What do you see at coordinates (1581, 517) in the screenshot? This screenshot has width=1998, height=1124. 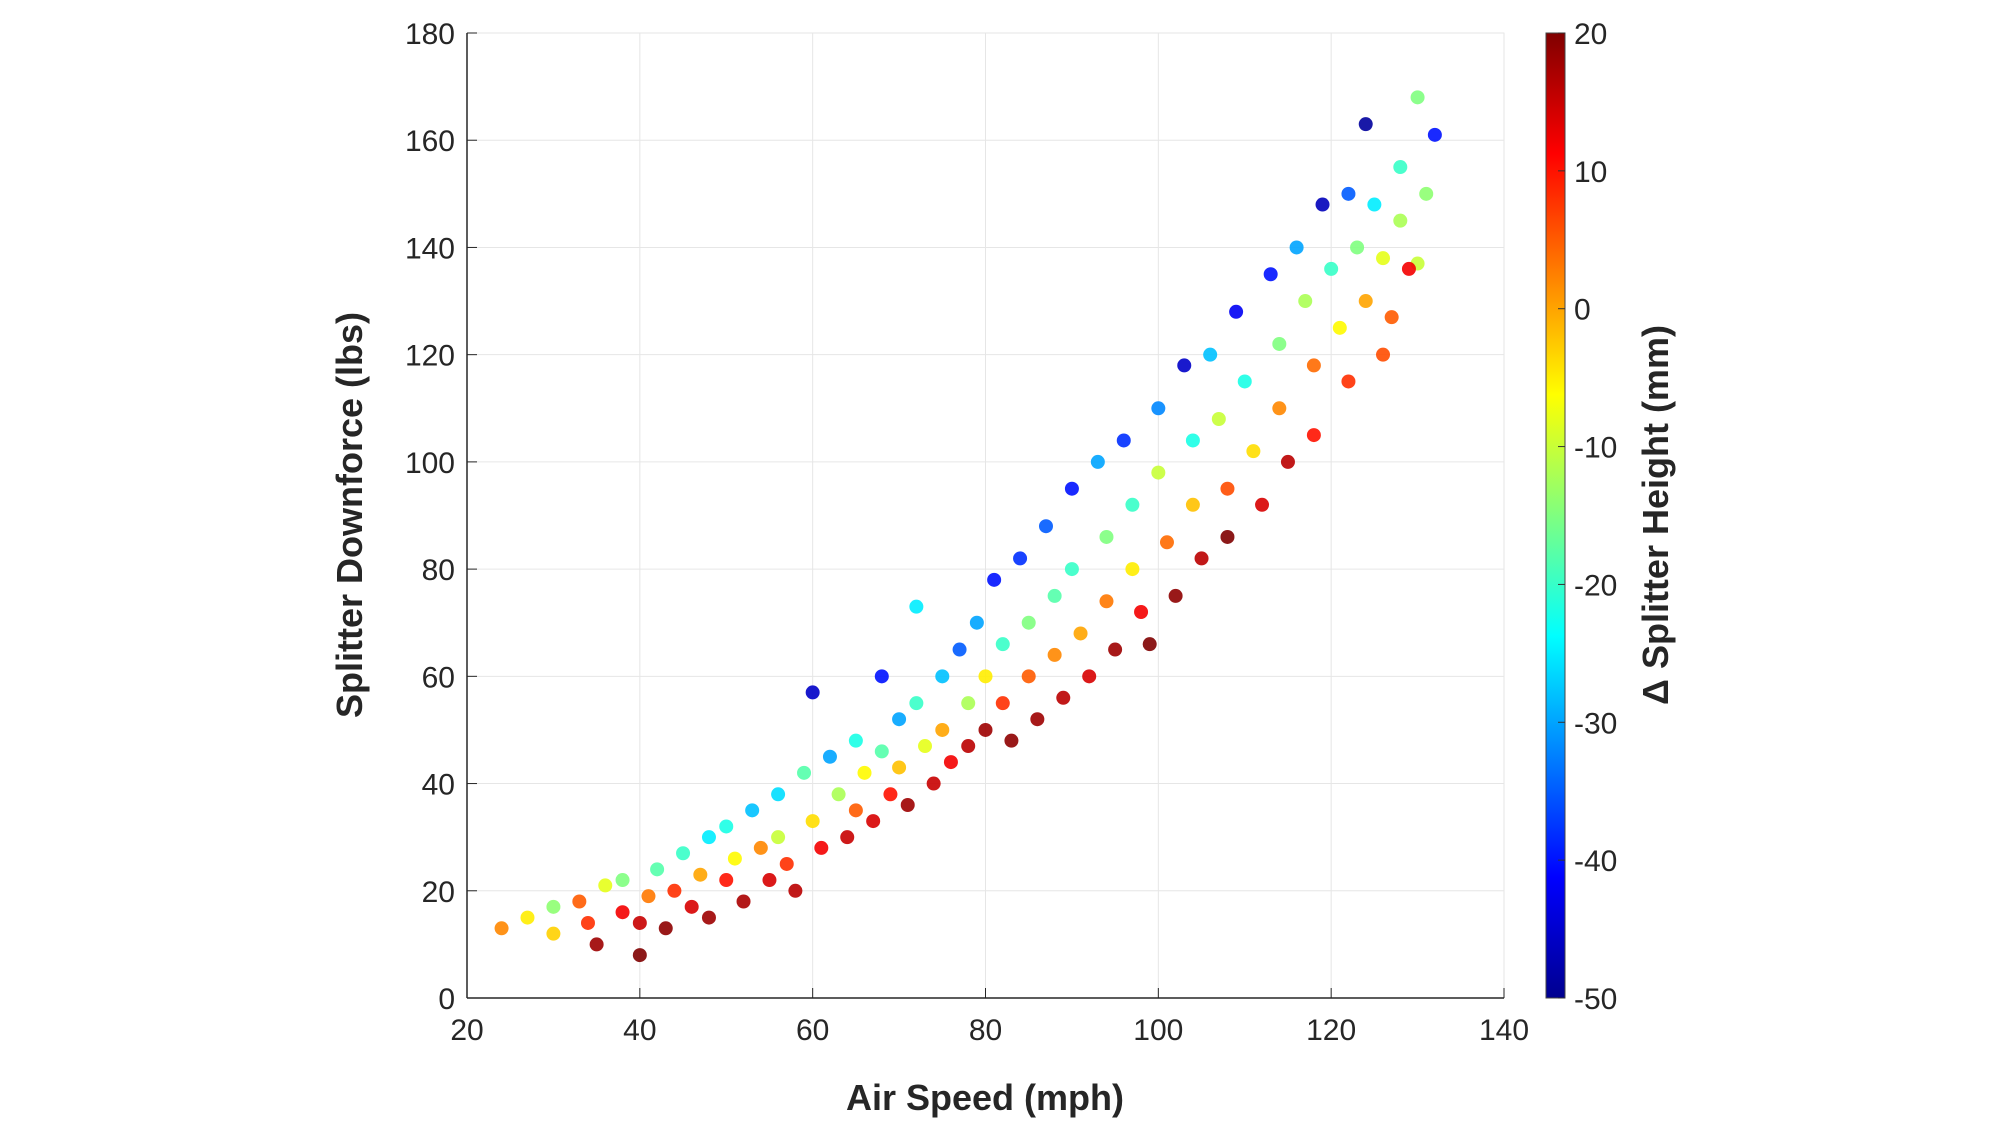 I see `colorbar: -50 -40 -30 -20 -10 0 10 20` at bounding box center [1581, 517].